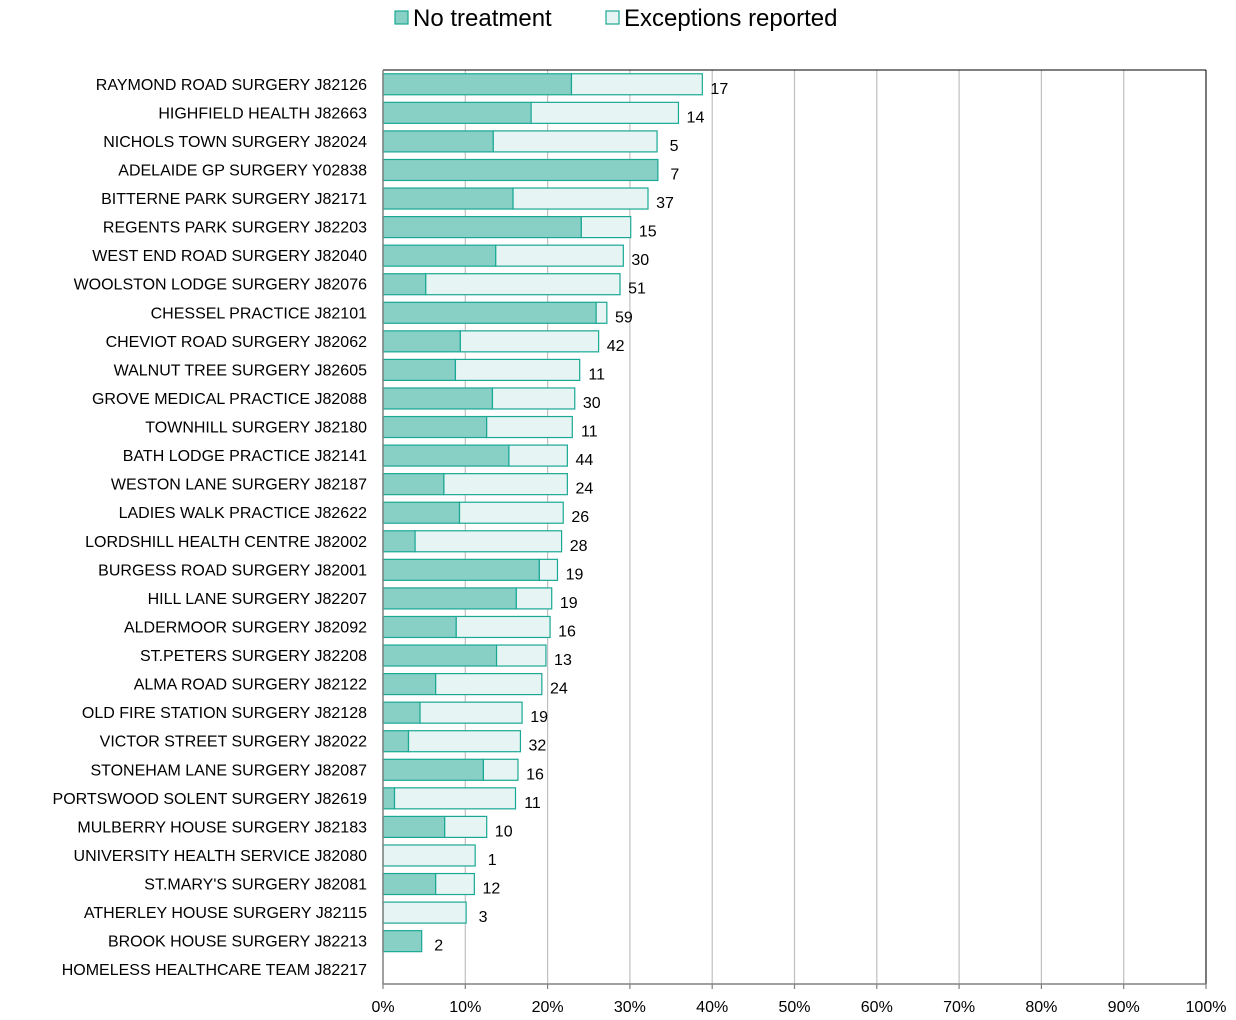 This screenshot has height=1020, width=1236. What do you see at coordinates (584, 460) in the screenshot?
I see `data-label: 44` at bounding box center [584, 460].